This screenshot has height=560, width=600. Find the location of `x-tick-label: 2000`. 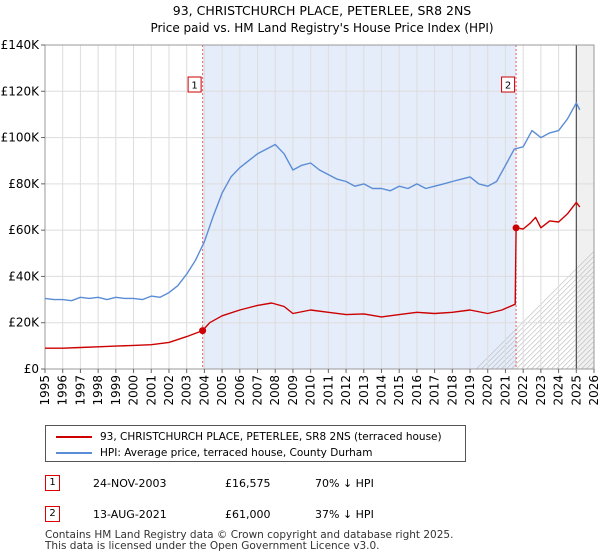

x-tick-label: 2000 is located at coordinates (134, 390).